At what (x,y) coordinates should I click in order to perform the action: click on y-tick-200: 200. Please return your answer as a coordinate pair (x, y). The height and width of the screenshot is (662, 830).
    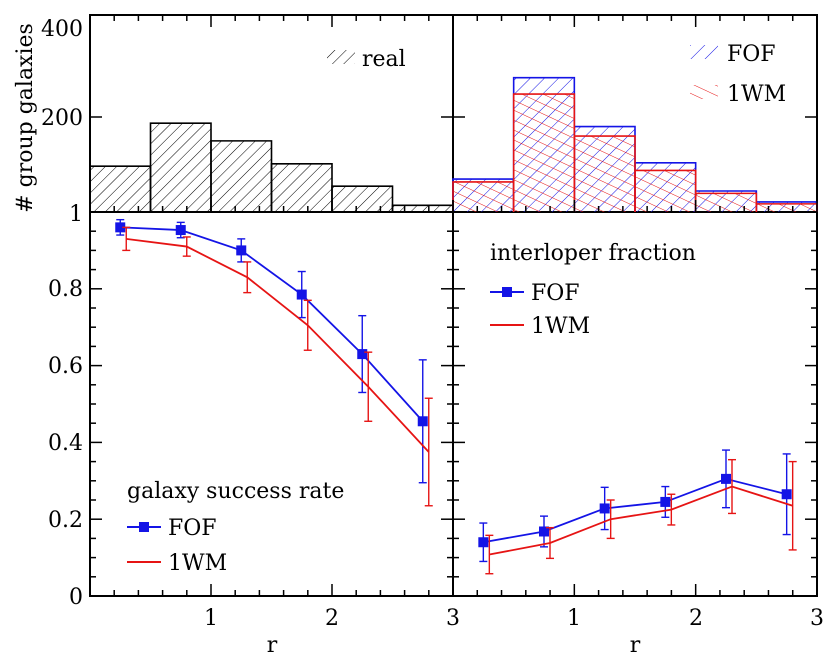
    Looking at the image, I should click on (62, 118).